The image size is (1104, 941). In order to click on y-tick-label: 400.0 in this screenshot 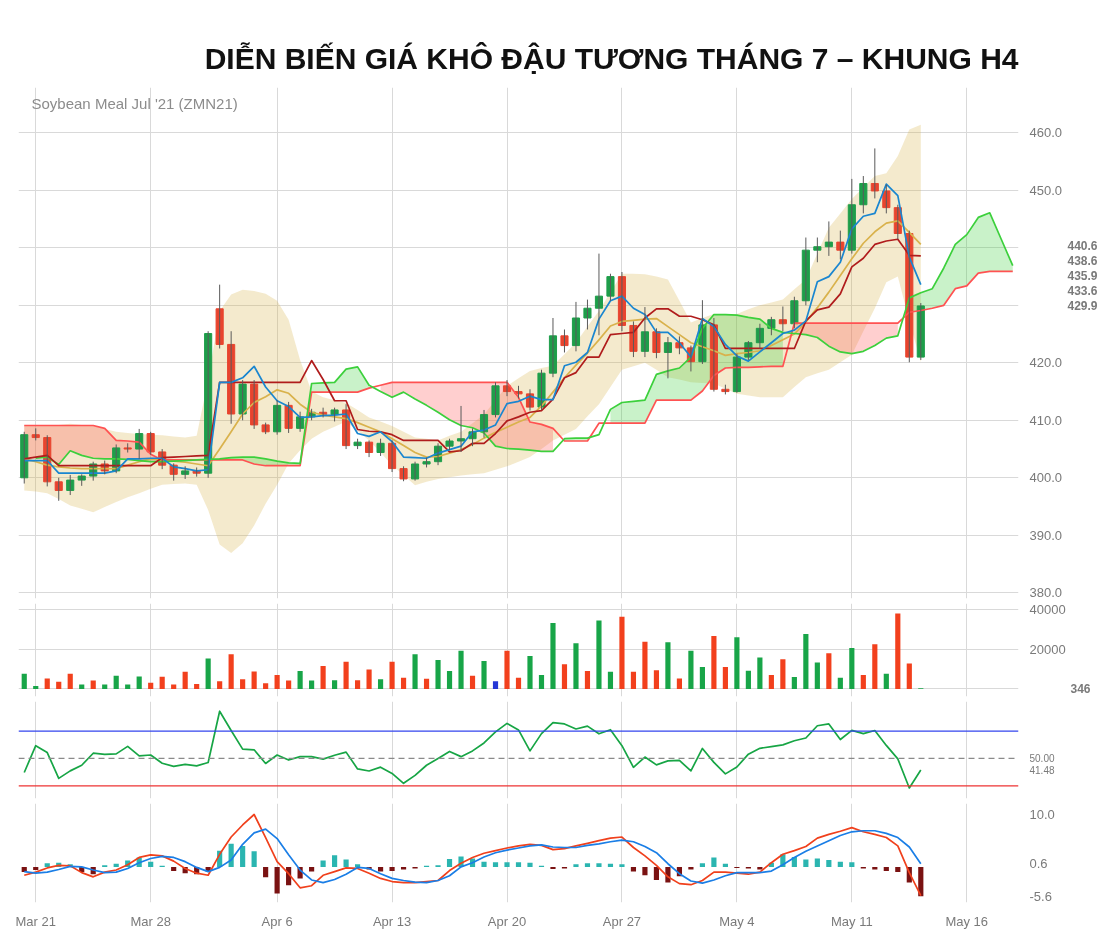, I will do `click(1046, 478)`.